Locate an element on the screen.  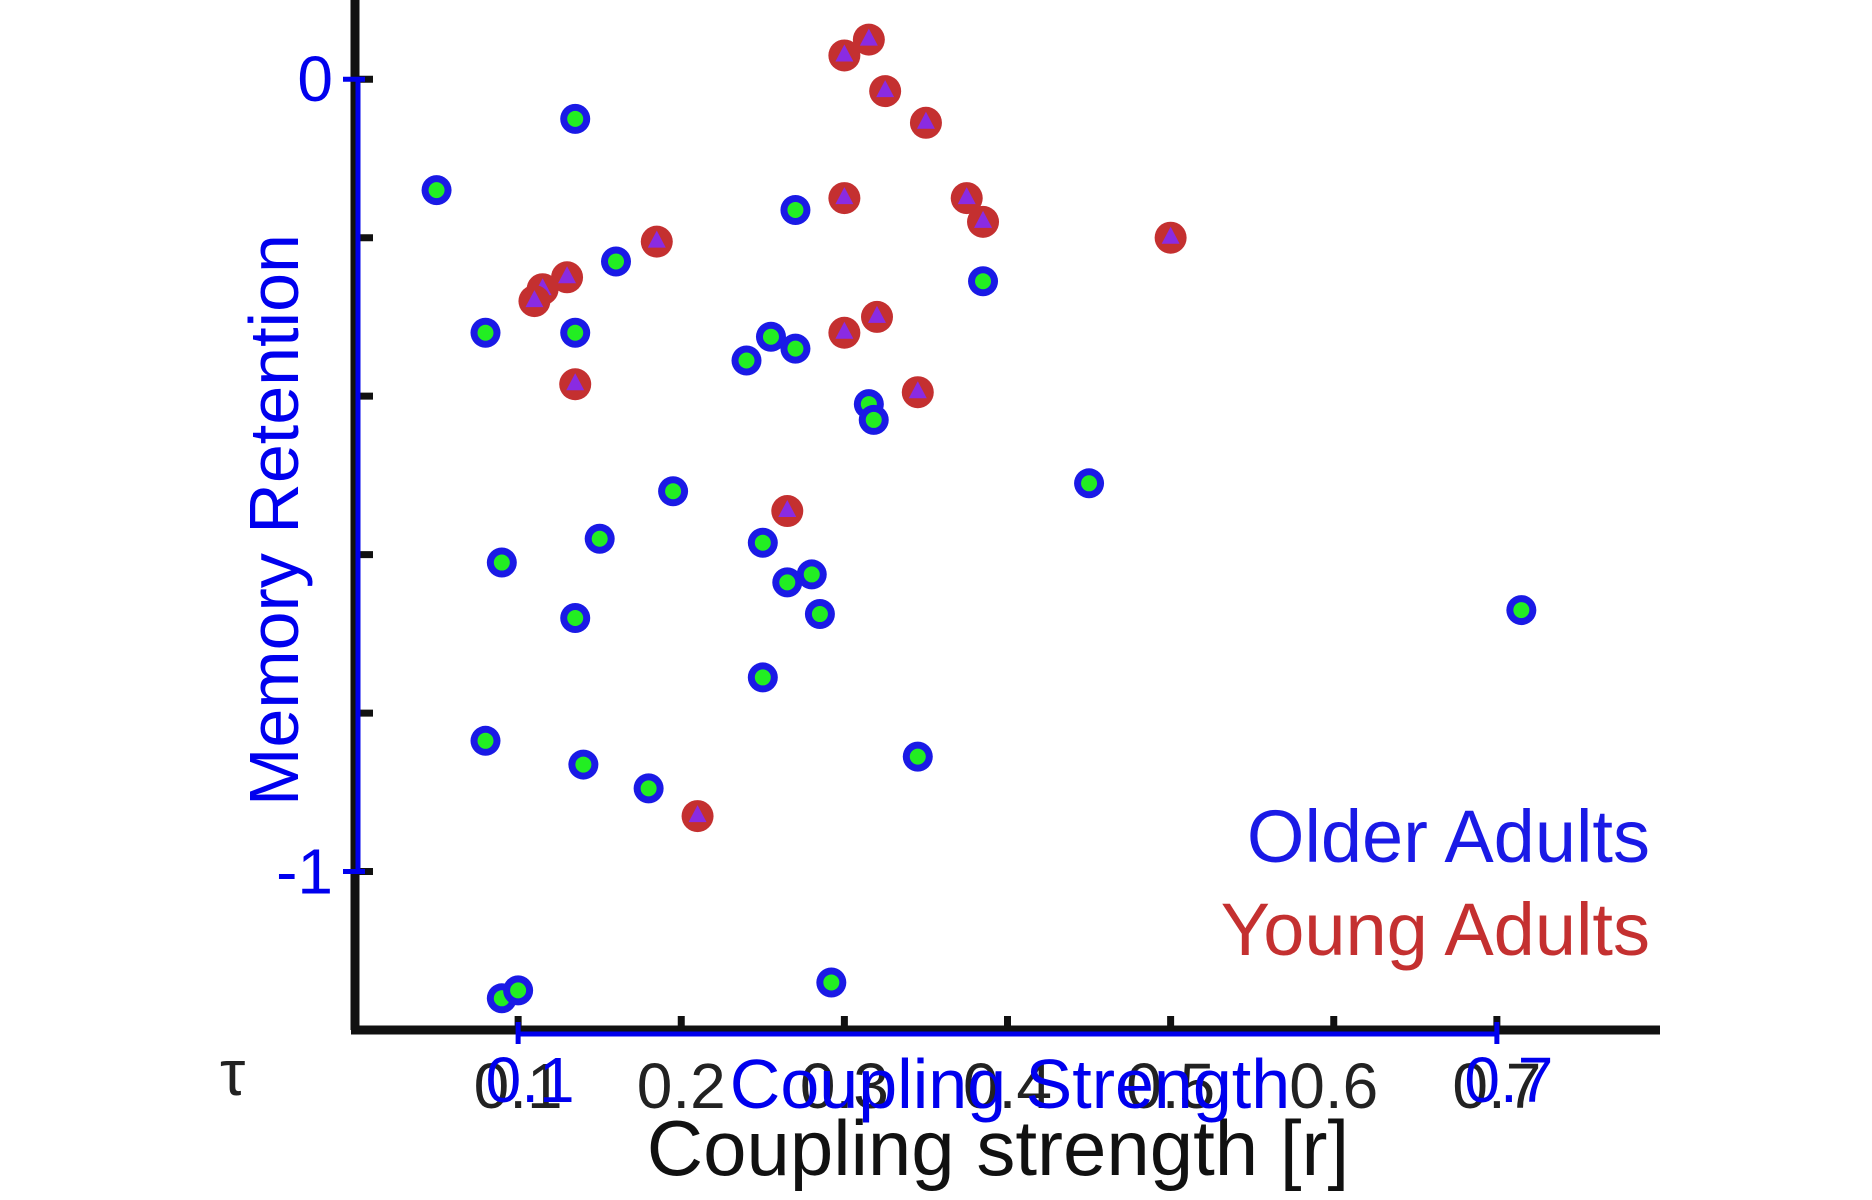
legend-older-adults: Older Adults is located at coordinates (1448, 836).